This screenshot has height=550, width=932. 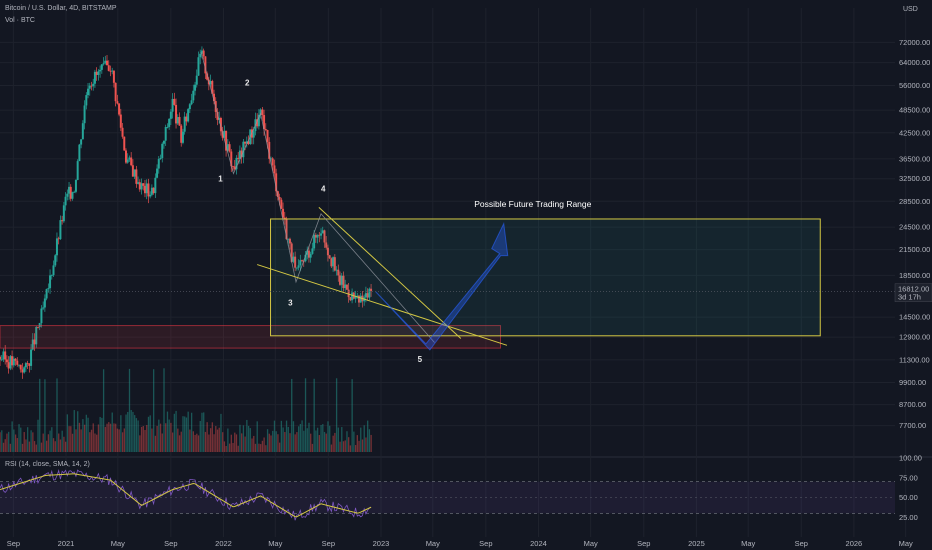 What do you see at coordinates (914, 201) in the screenshot?
I see `price-tick-label: 28500.00` at bounding box center [914, 201].